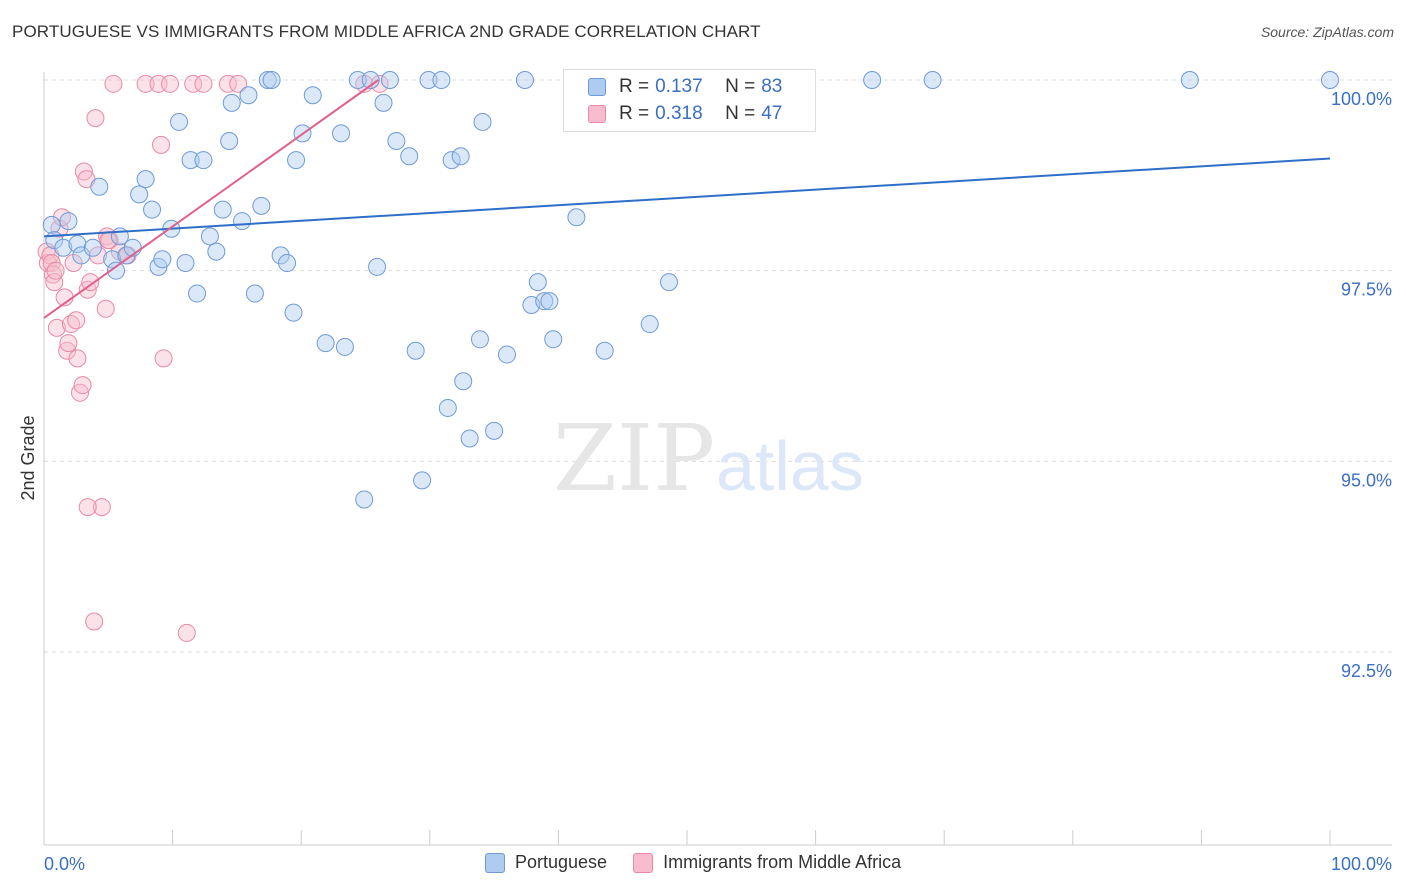 The image size is (1406, 892). What do you see at coordinates (597, 114) in the screenshot?
I see `pink-swatch` at bounding box center [597, 114].